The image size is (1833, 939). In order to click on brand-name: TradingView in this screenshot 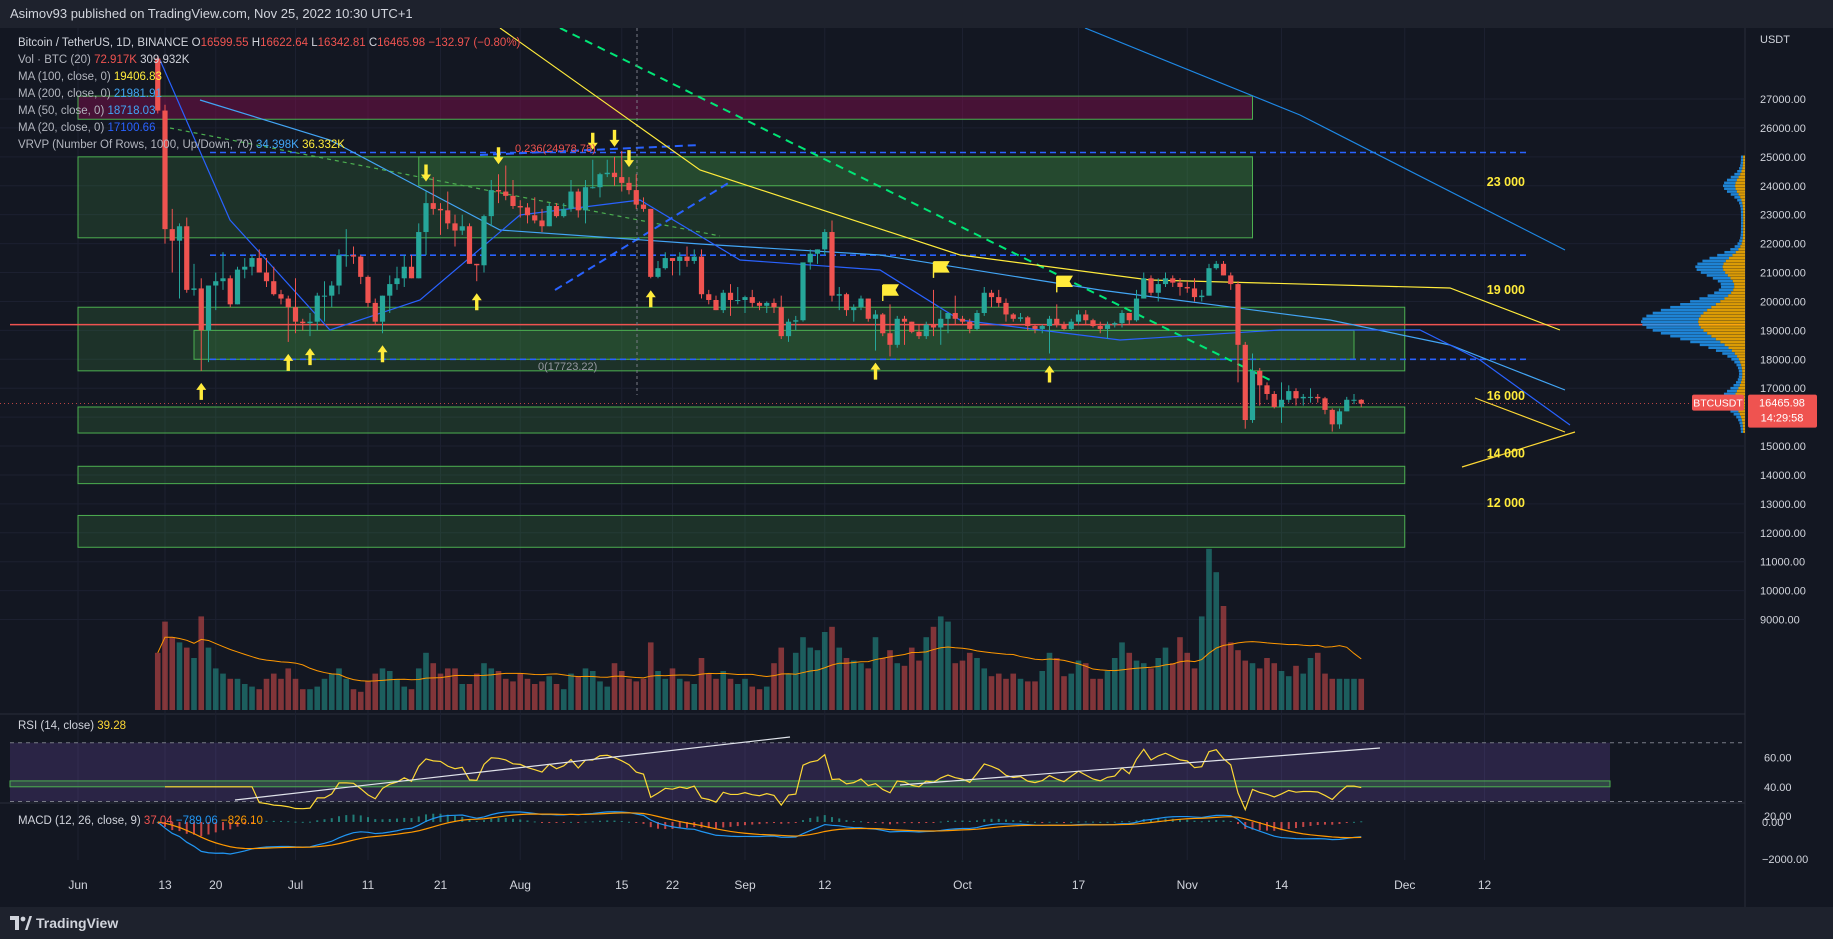, I will do `click(77, 923)`.